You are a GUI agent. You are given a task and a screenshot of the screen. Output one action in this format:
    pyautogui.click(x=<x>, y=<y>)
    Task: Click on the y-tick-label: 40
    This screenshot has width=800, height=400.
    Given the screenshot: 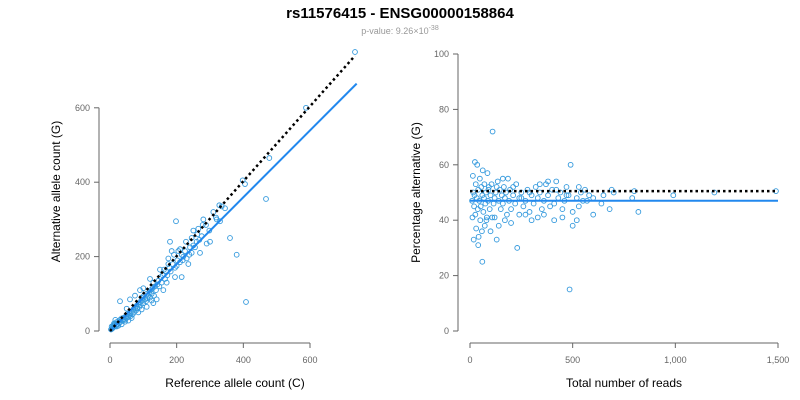 What is the action you would take?
    pyautogui.click(x=444, y=220)
    